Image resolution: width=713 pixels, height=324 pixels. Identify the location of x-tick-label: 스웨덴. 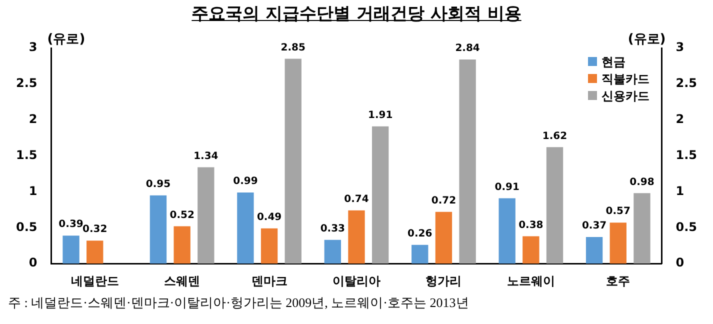
(182, 281).